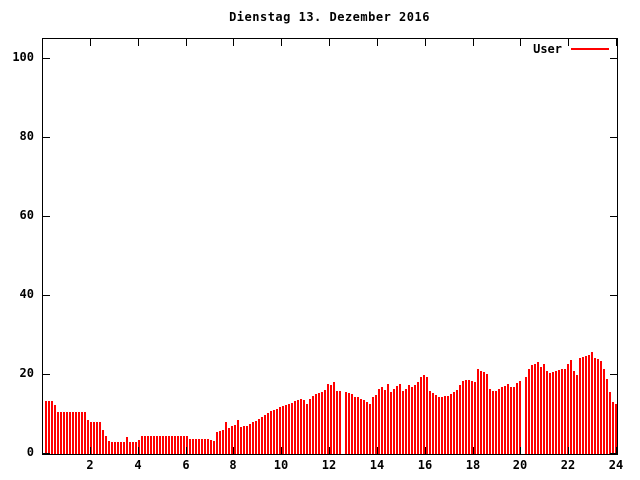 The height and width of the screenshot is (480, 640). What do you see at coordinates (26, 294) in the screenshot?
I see `y-tick-label: 40` at bounding box center [26, 294].